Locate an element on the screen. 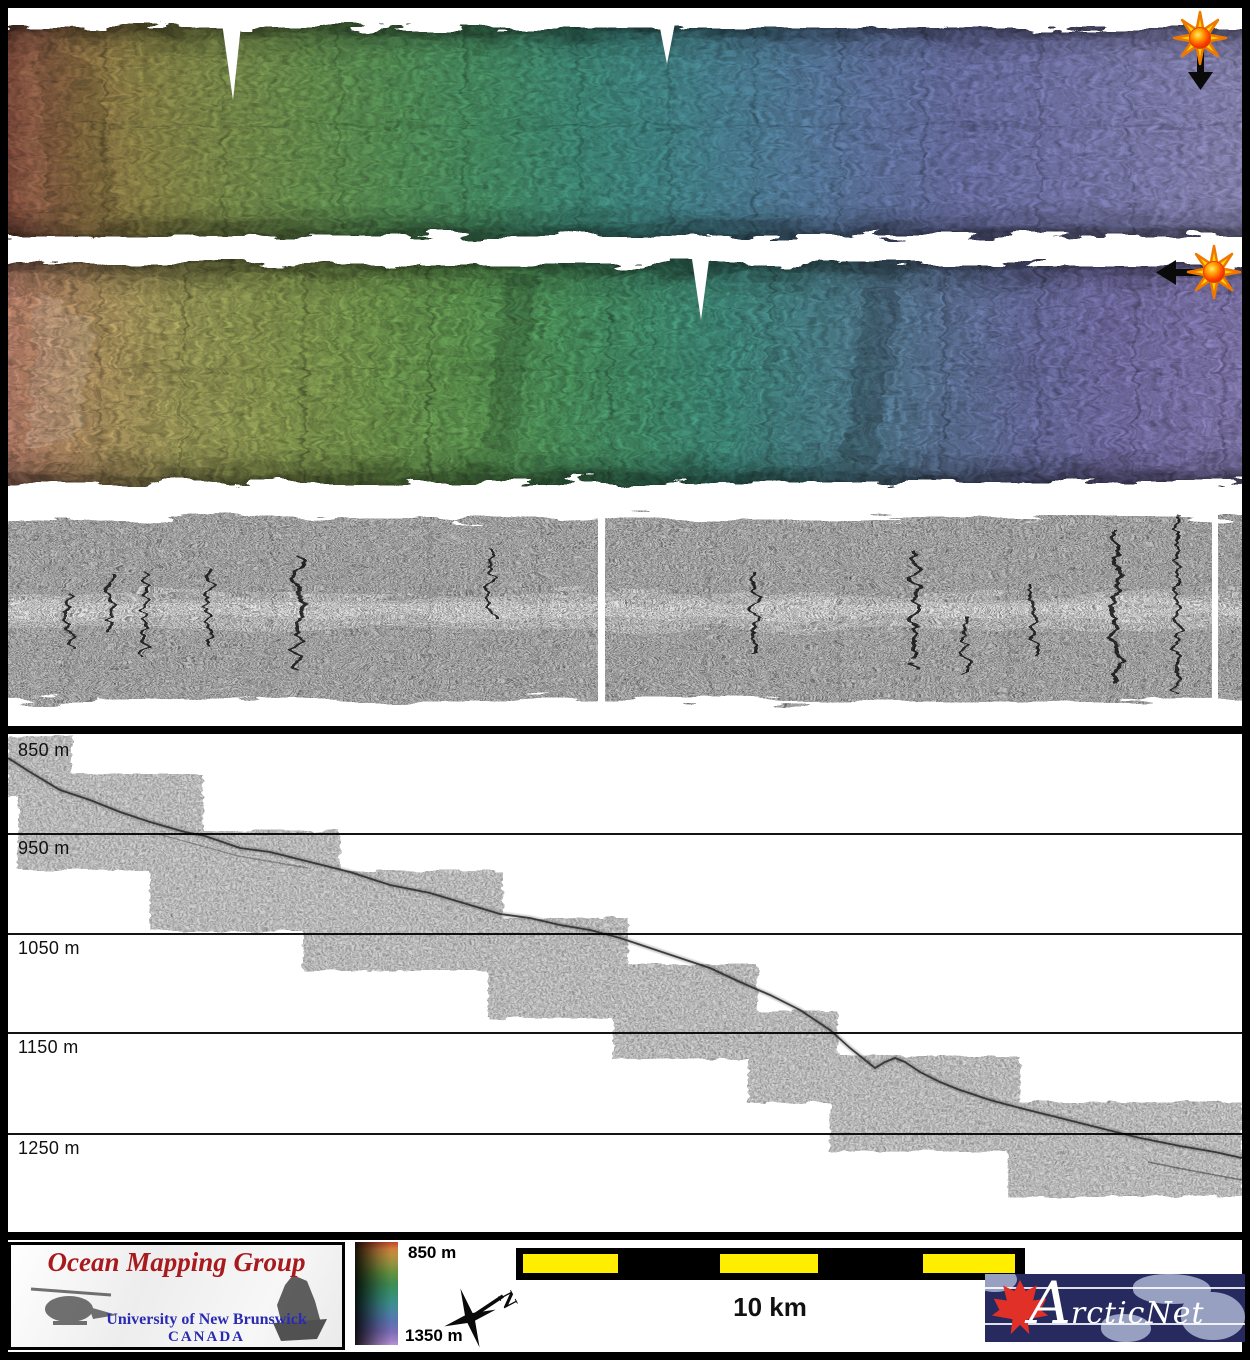 The width and height of the screenshot is (1250, 1360). scale-bar is located at coordinates (770, 1264).